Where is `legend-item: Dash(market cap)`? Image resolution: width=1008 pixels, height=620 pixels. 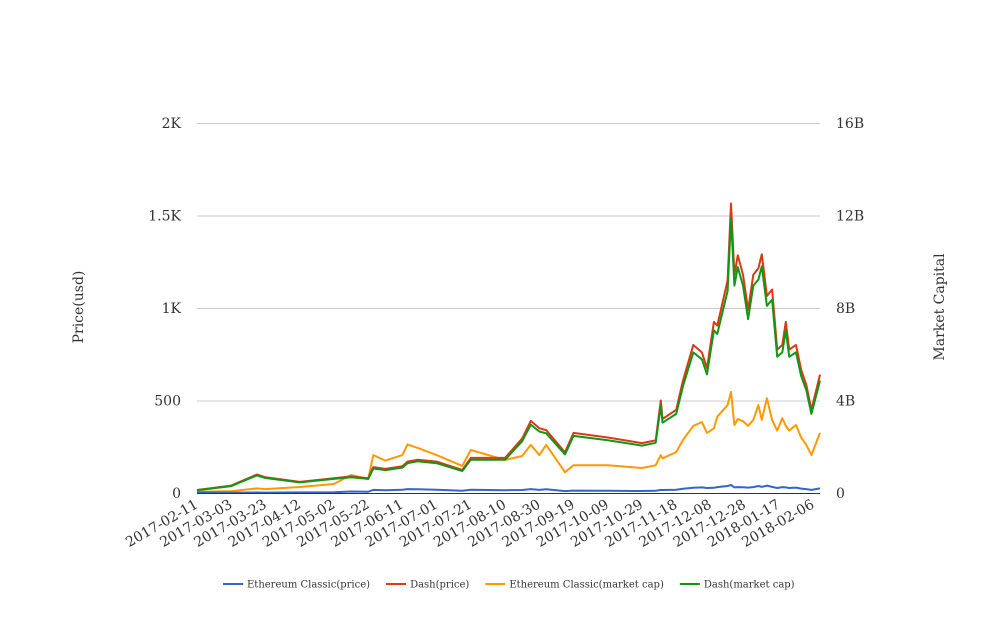 legend-item: Dash(market cap) is located at coordinates (737, 585).